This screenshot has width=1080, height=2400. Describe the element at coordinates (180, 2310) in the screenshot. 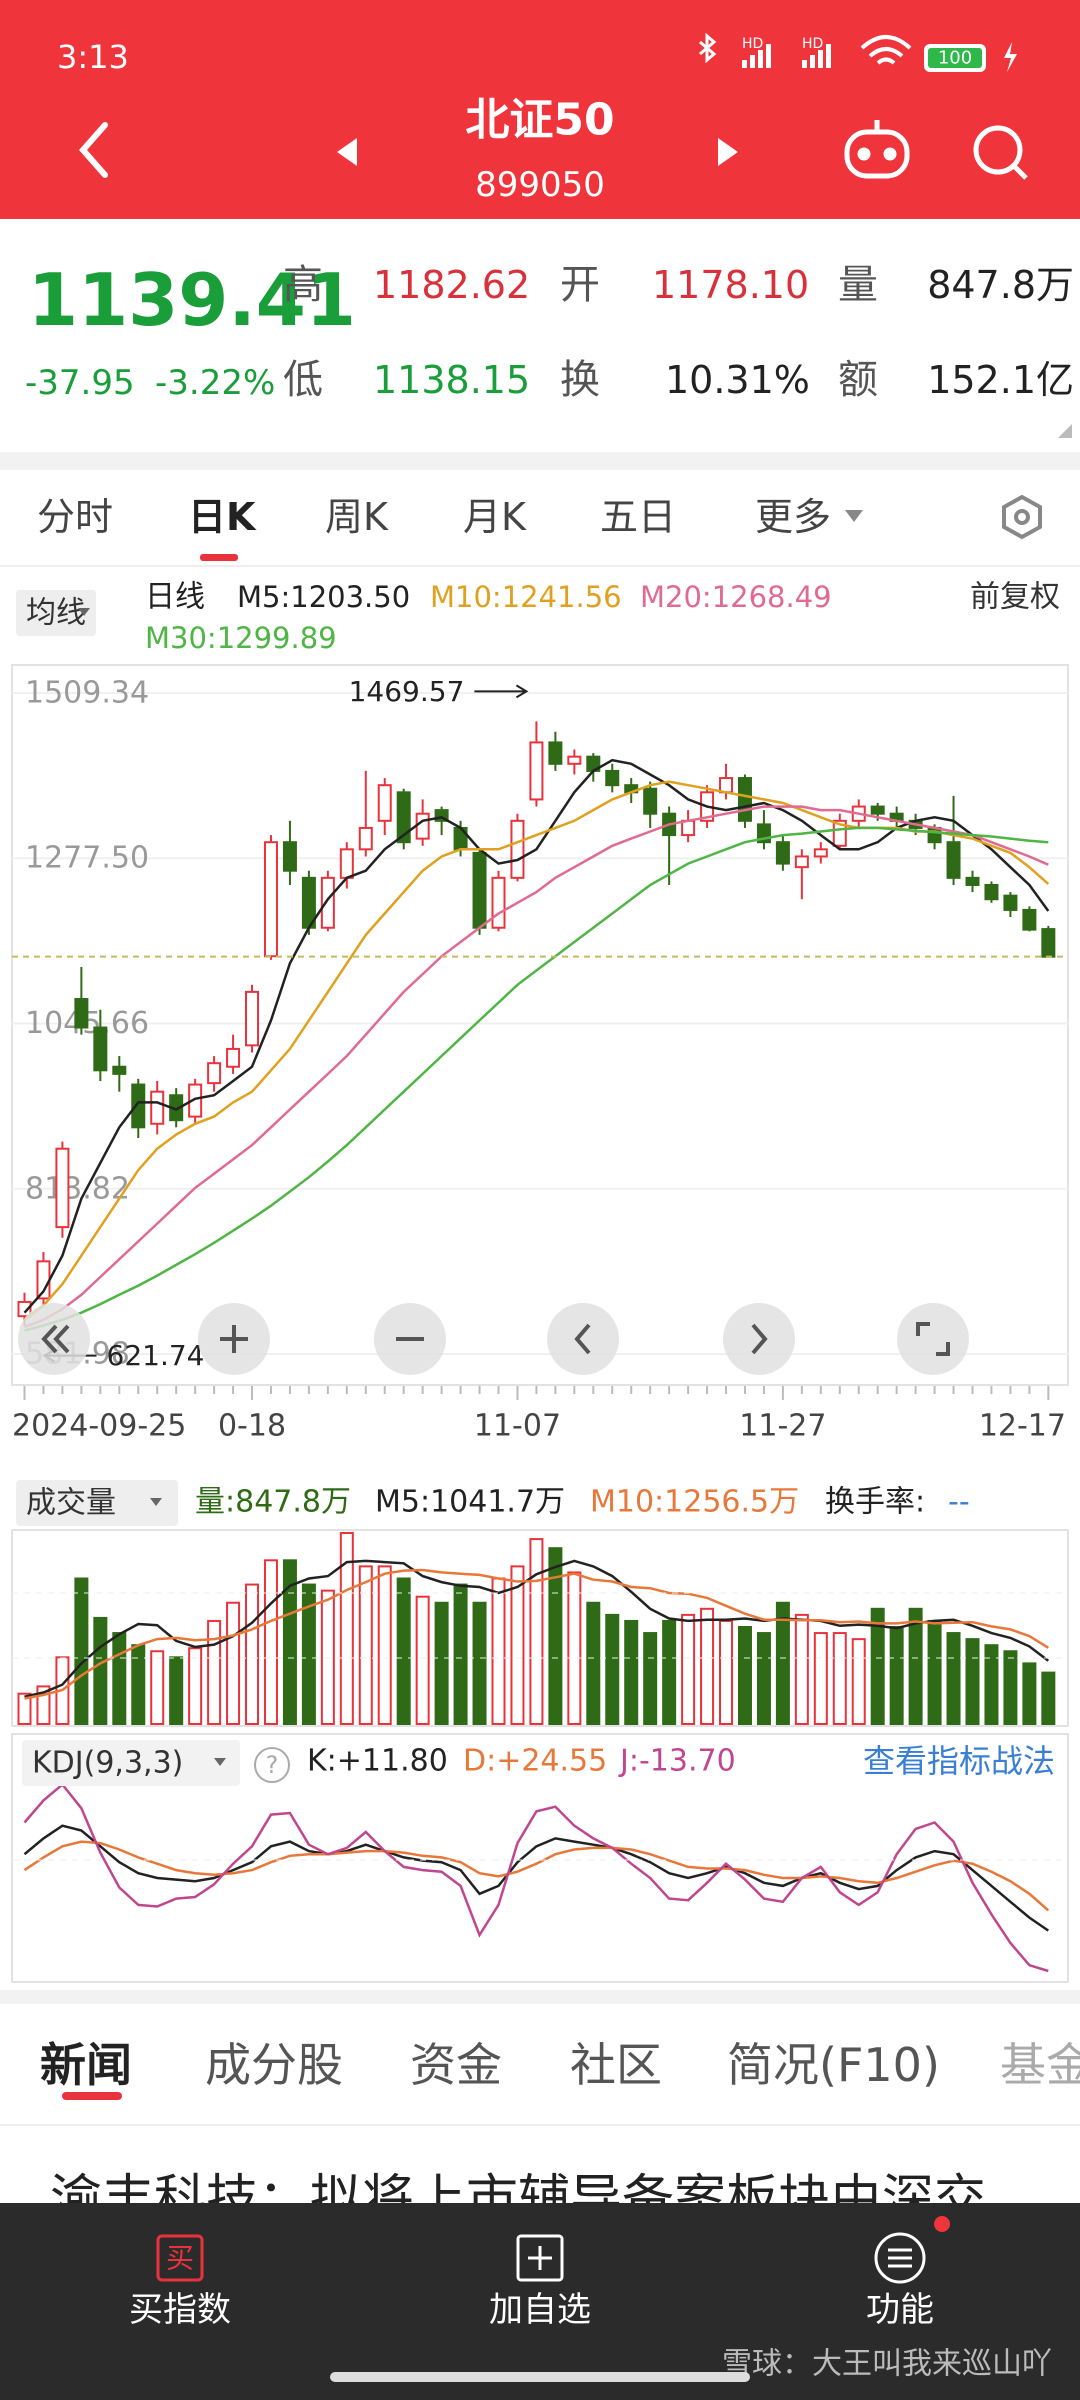

I see `nav-label: 买指数` at that location.